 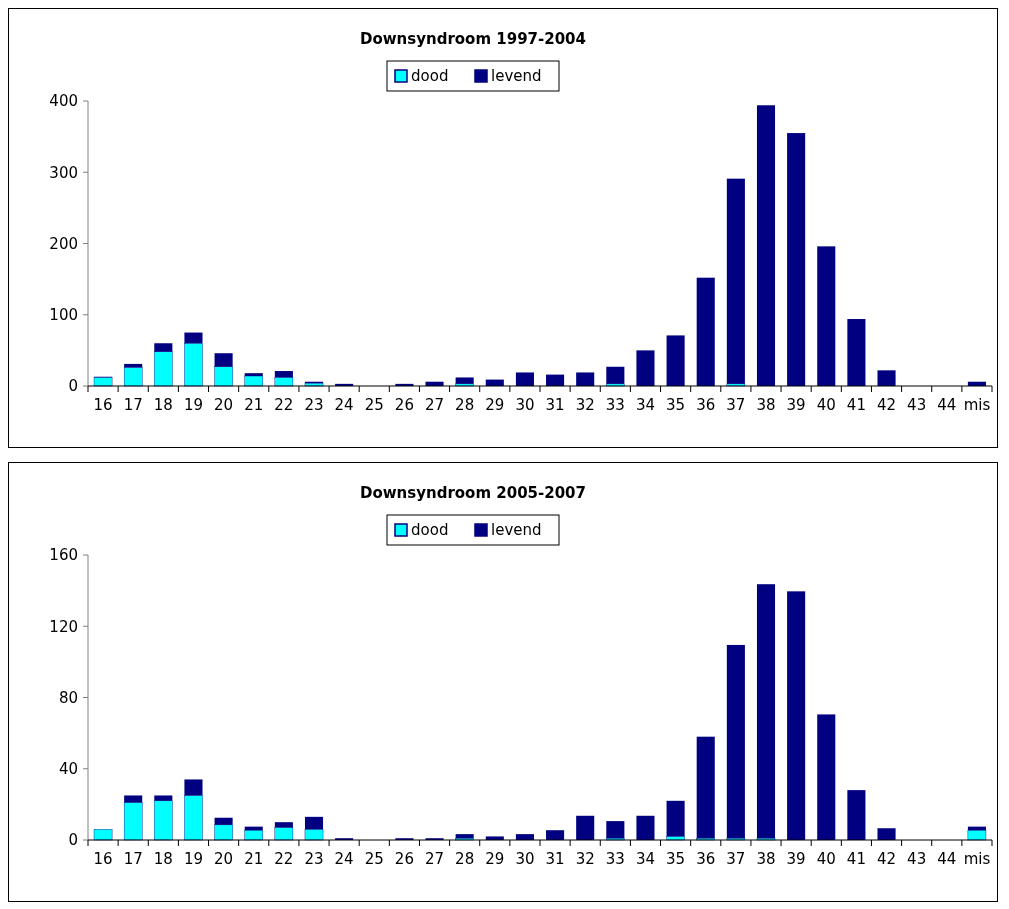 I want to click on y-tick-label: 100, so click(x=63, y=315).